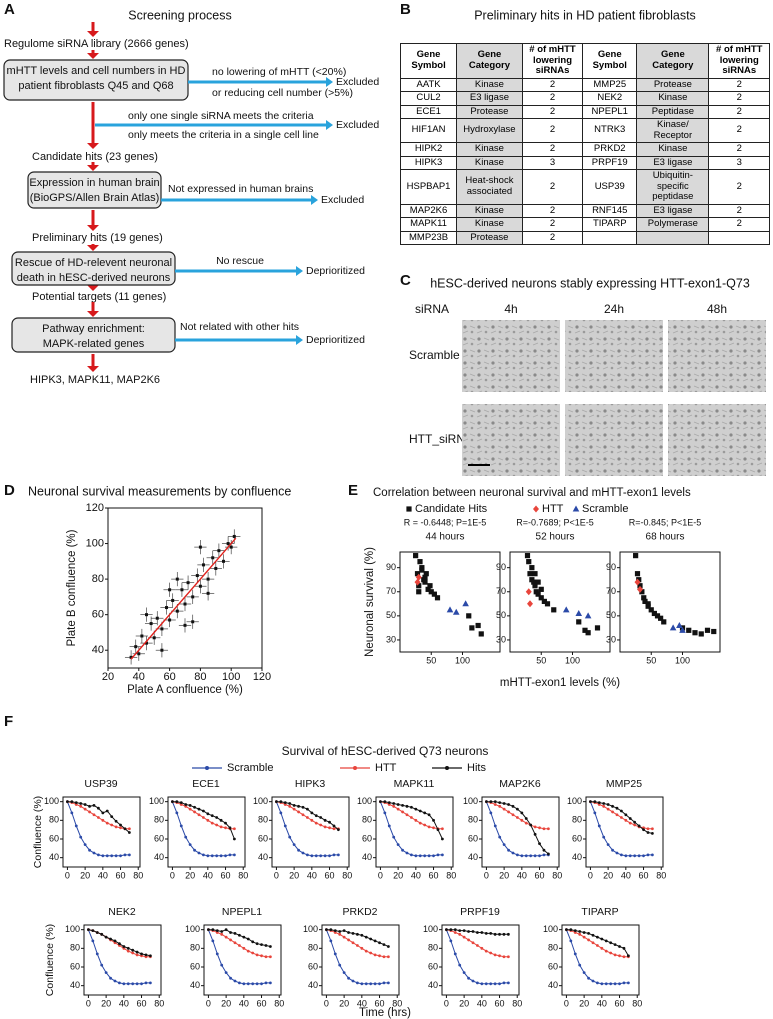  I want to click on stage-label: Regulome siRNA library (2666 genes), so click(96, 44).